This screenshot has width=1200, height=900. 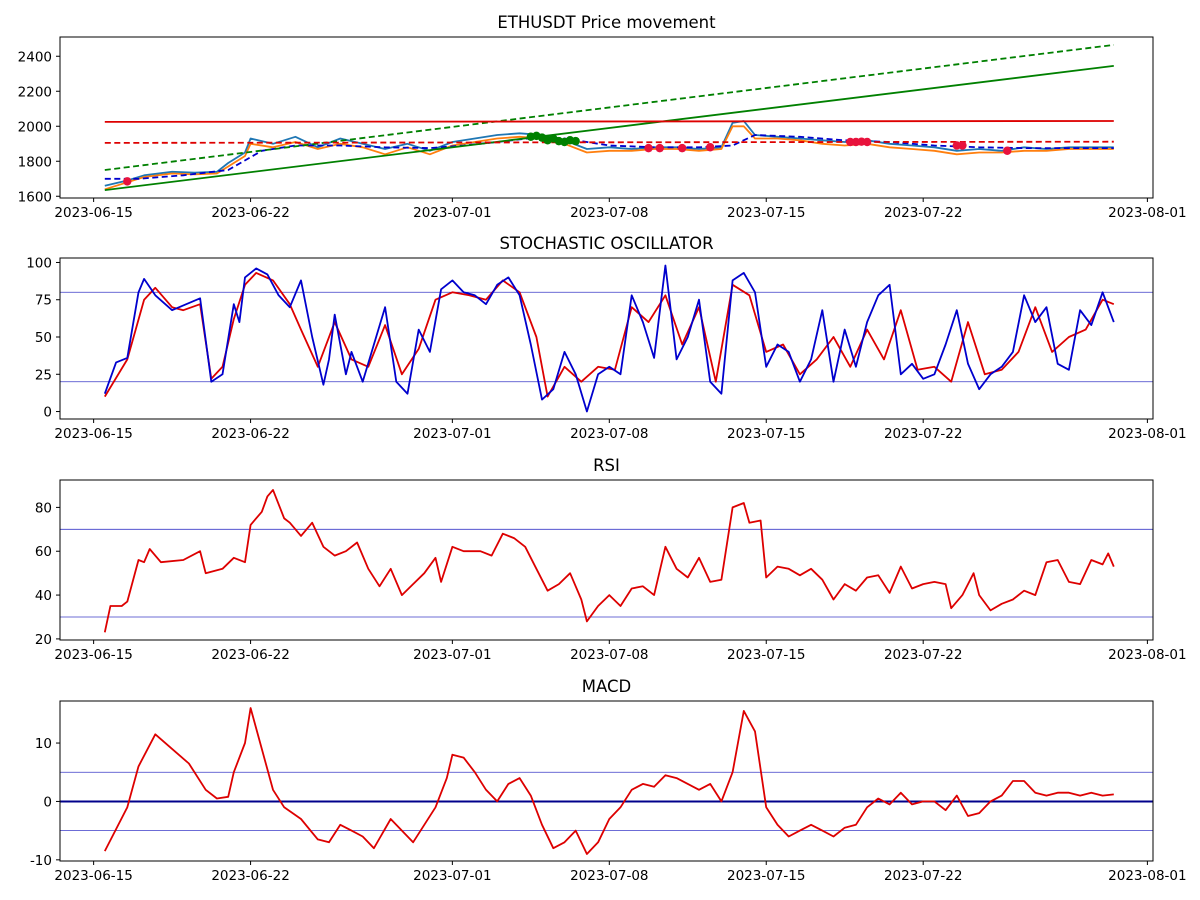 I want to click on y-tick-label: 50, so click(x=43, y=338).